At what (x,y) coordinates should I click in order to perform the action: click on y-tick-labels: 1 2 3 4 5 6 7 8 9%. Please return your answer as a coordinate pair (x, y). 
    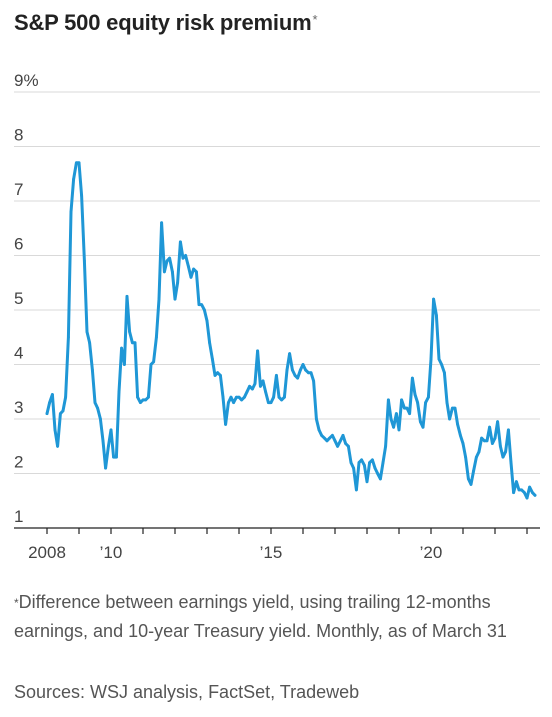
    Looking at the image, I should click on (26, 298).